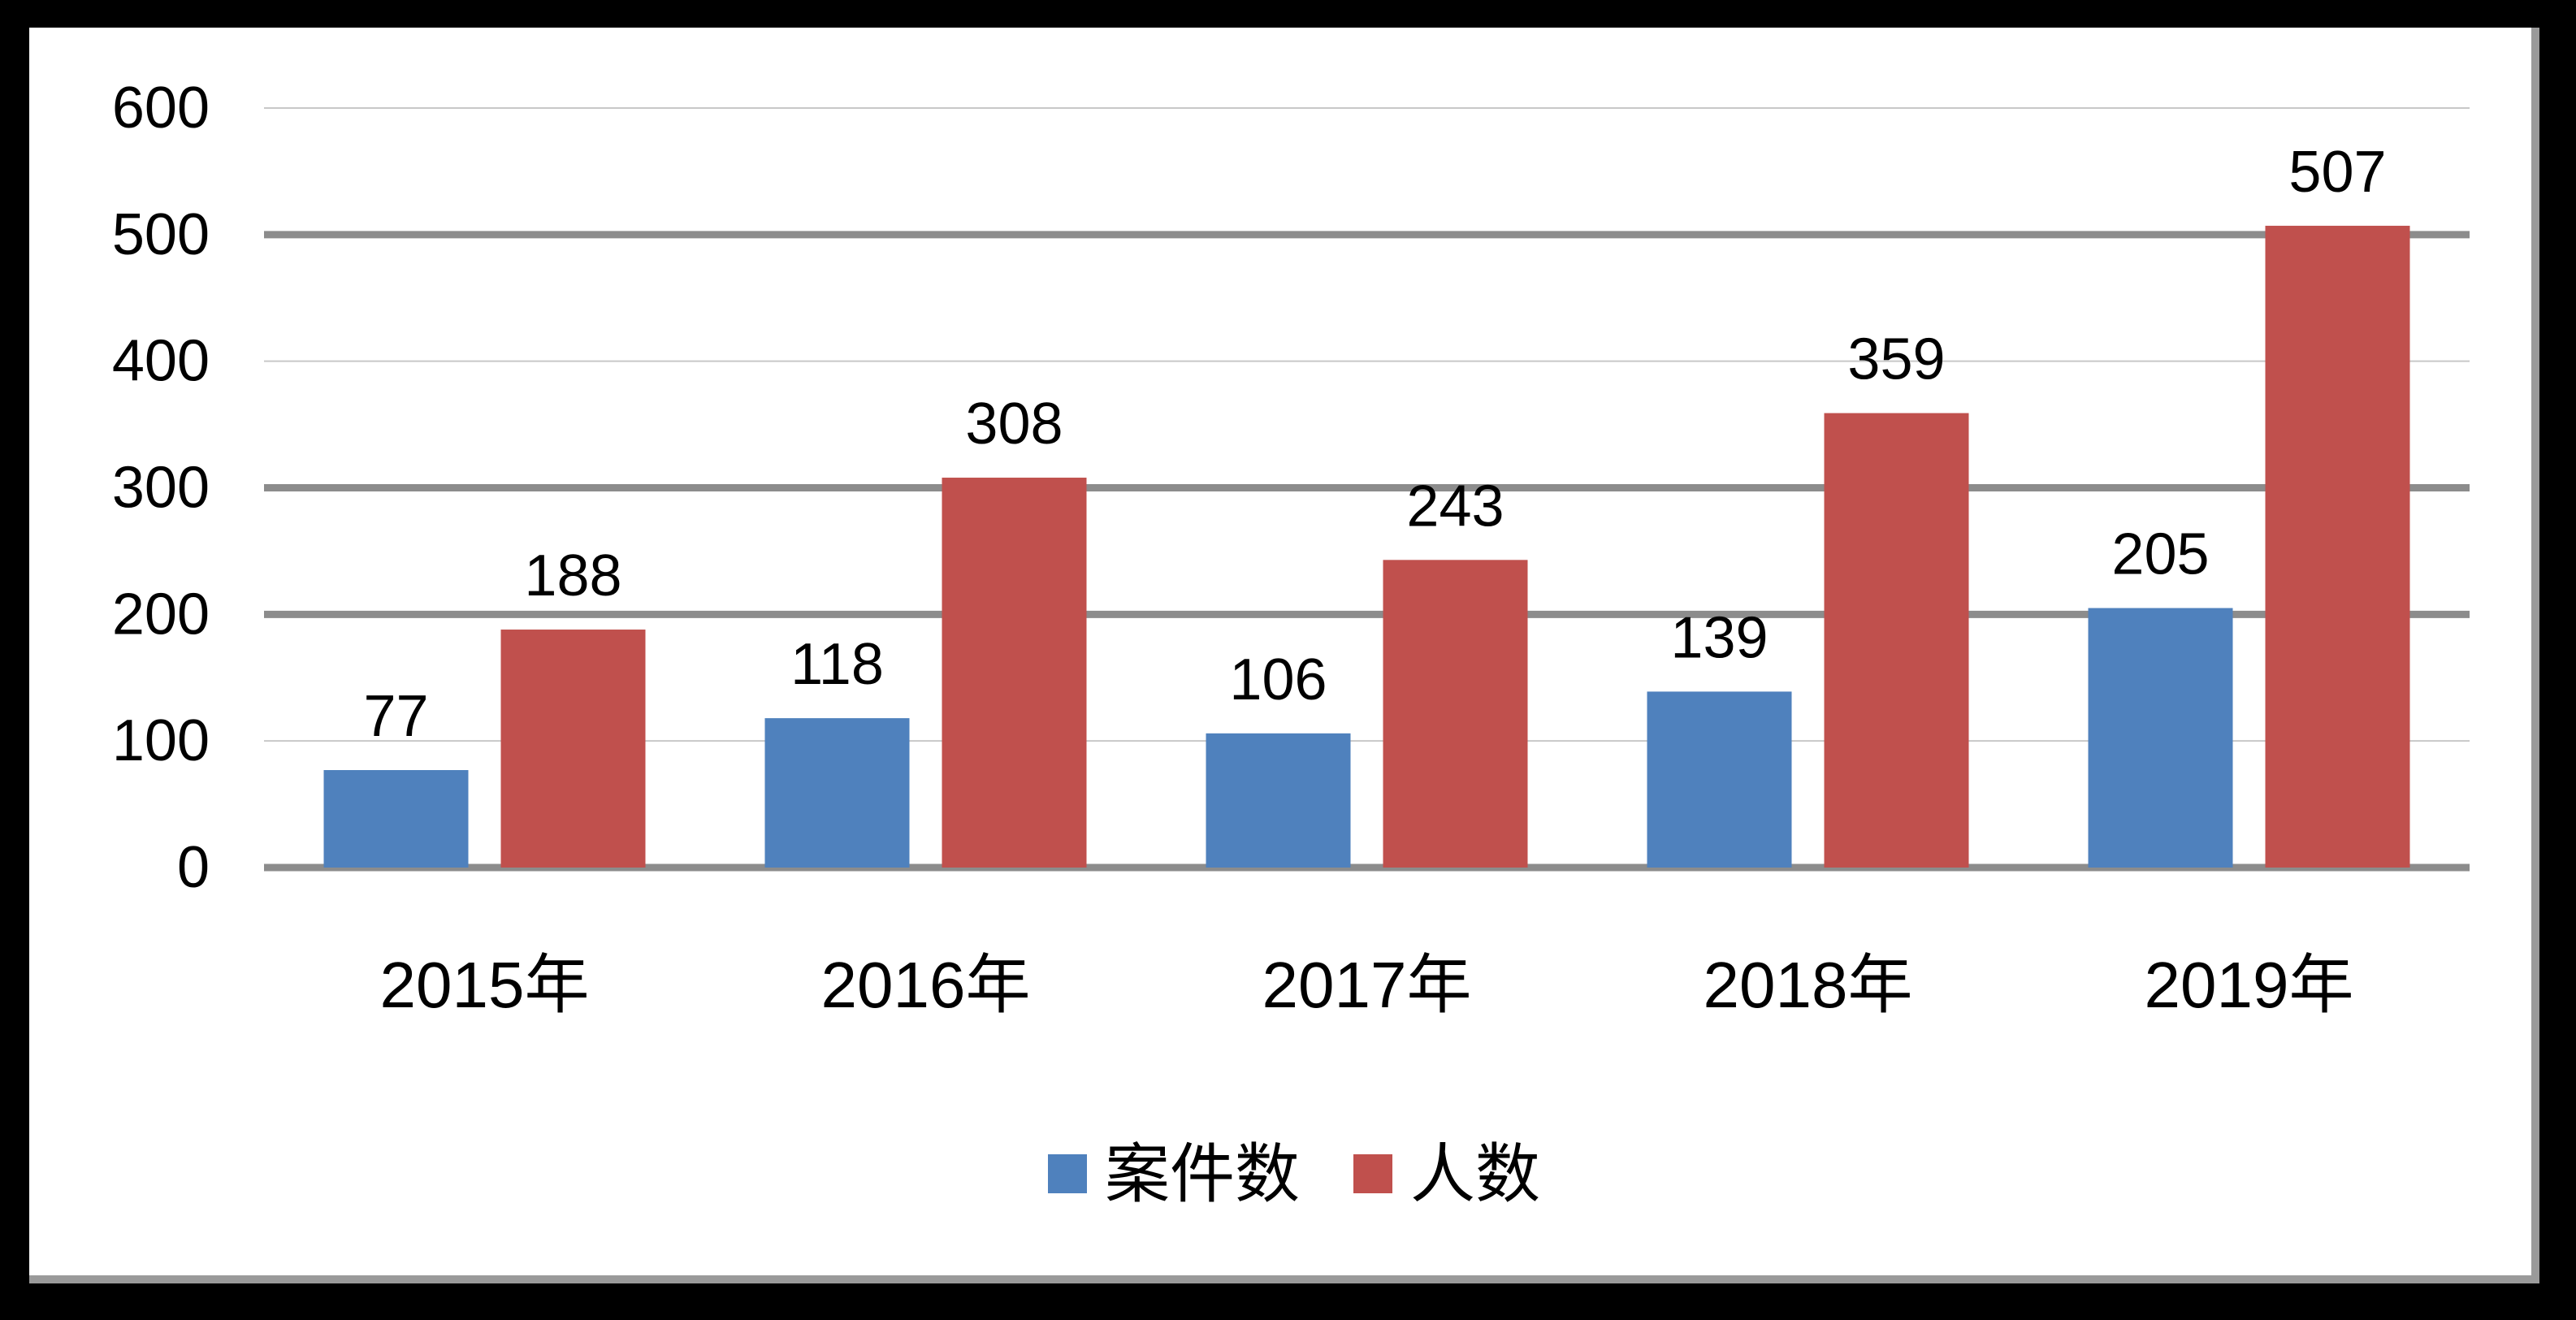 The height and width of the screenshot is (1320, 2576). I want to click on x-tick-label-2015年: 2015年, so click(485, 985).